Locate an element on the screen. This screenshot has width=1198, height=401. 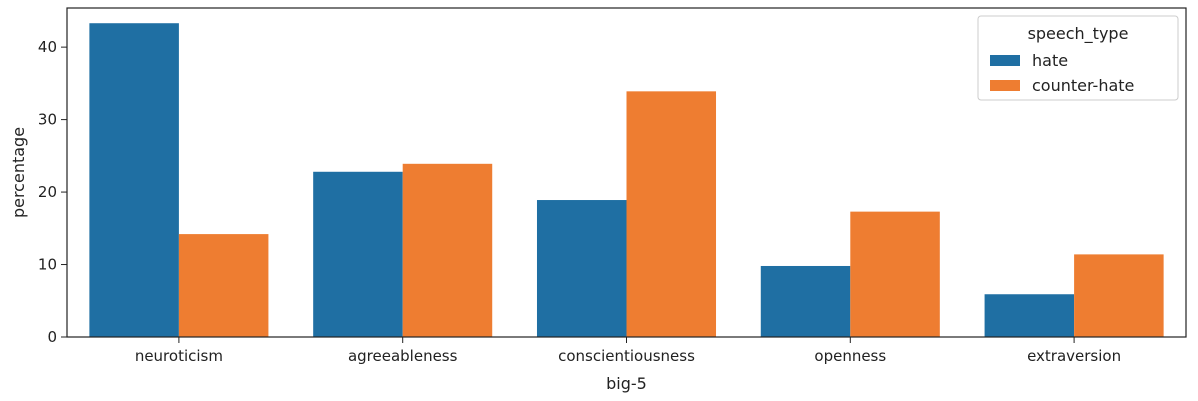
bar-counter-hate-conscientiousness is located at coordinates (671, 214).